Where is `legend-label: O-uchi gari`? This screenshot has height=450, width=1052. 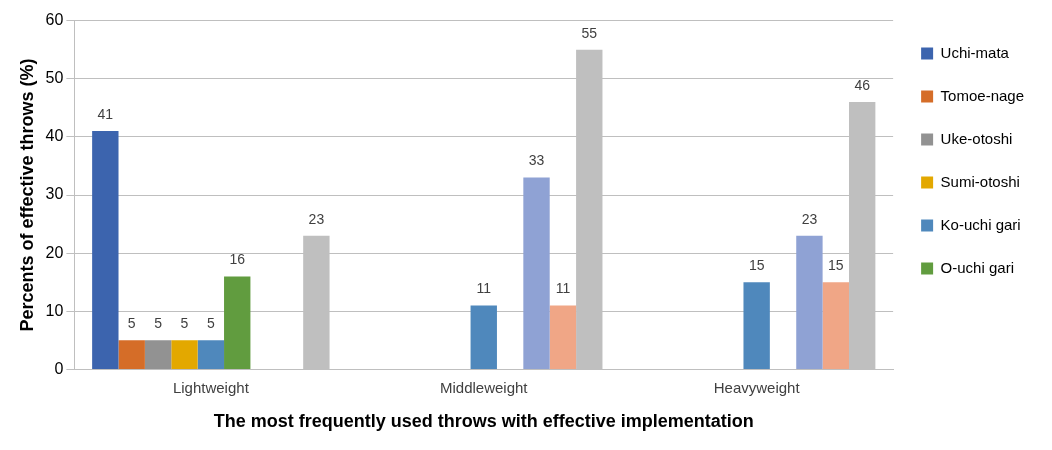 legend-label: O-uchi gari is located at coordinates (977, 267).